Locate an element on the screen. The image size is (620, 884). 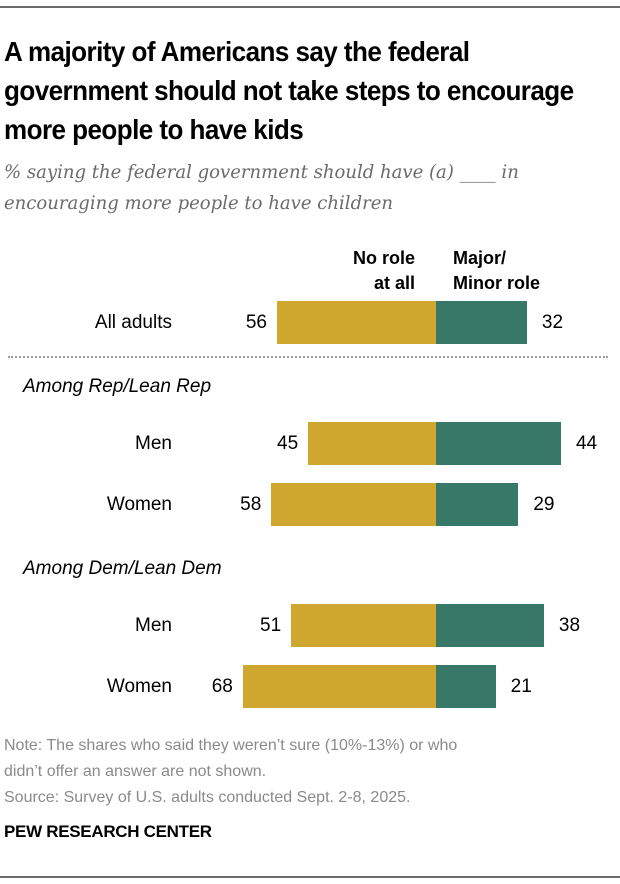
value-label-no-role: 45 is located at coordinates (288, 443).